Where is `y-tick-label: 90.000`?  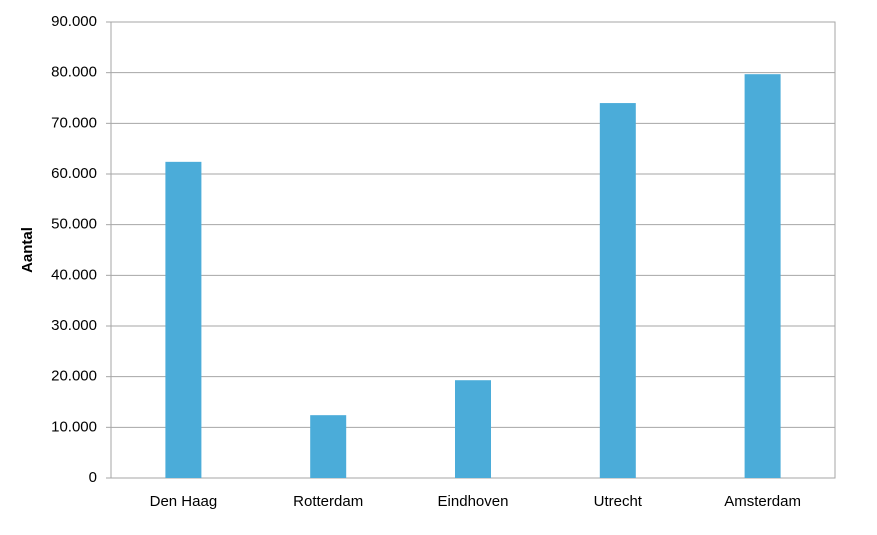 y-tick-label: 90.000 is located at coordinates (74, 21).